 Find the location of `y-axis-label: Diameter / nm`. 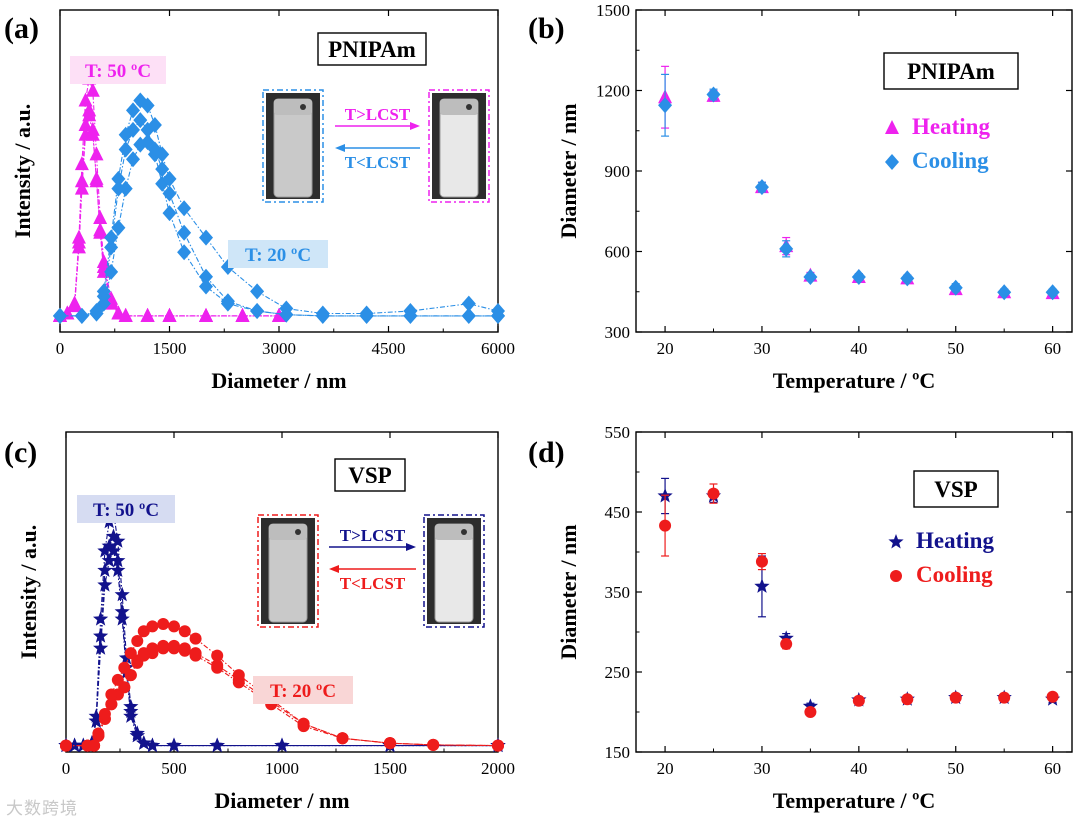

y-axis-label: Diameter / nm is located at coordinates (568, 591).